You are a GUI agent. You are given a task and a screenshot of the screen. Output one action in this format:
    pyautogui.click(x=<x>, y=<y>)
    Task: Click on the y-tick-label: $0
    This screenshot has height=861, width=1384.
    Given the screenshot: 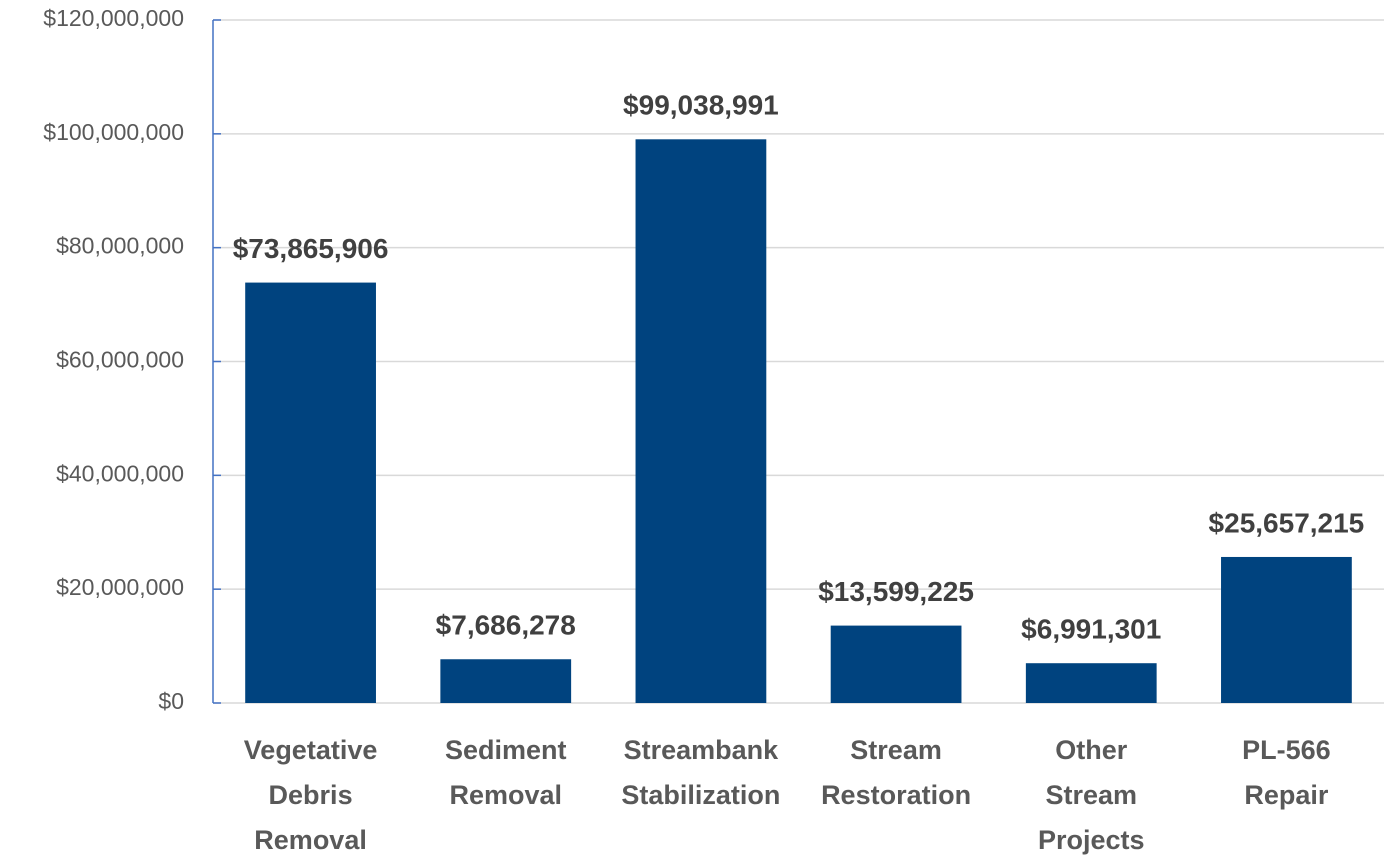 What is the action you would take?
    pyautogui.click(x=171, y=701)
    